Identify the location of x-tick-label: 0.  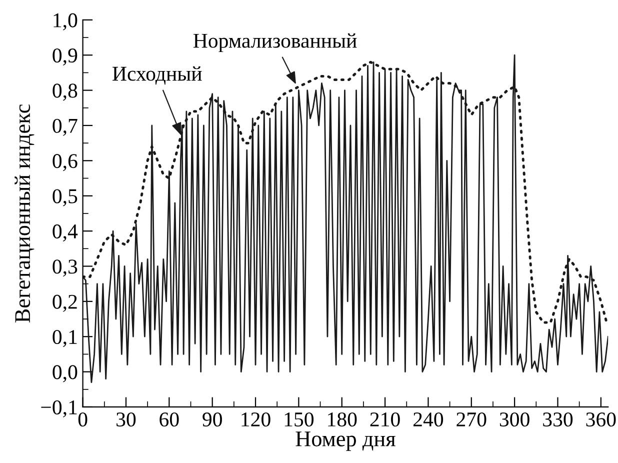
(83, 419).